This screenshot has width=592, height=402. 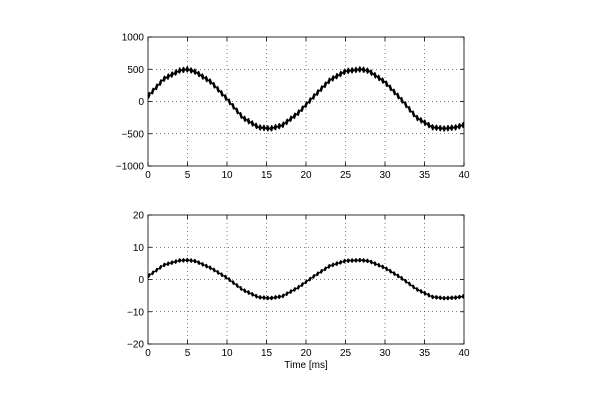 What do you see at coordinates (139, 216) in the screenshot?
I see `bottom-plot-ytick-label: 20` at bounding box center [139, 216].